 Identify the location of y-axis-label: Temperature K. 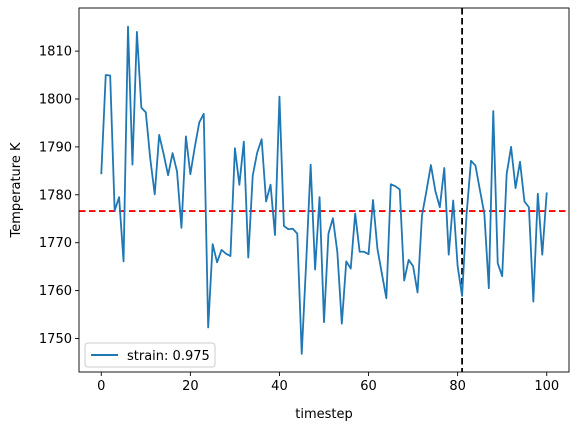
(16, 190).